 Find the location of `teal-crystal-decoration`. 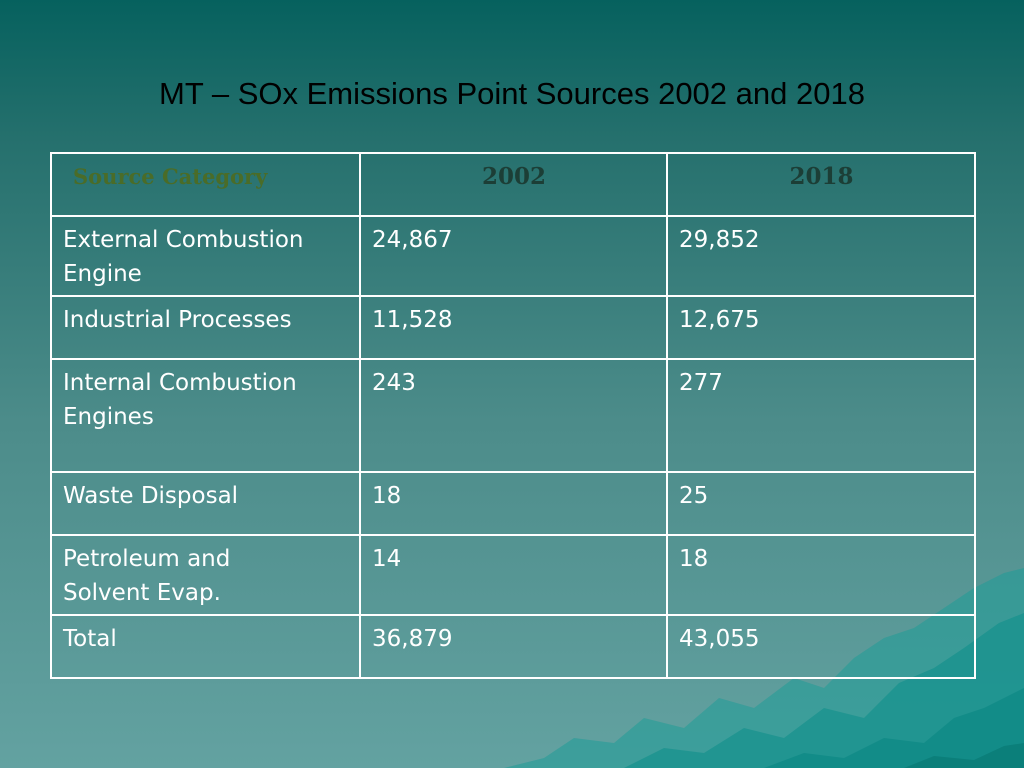

teal-crystal-decoration is located at coordinates (764, 668).